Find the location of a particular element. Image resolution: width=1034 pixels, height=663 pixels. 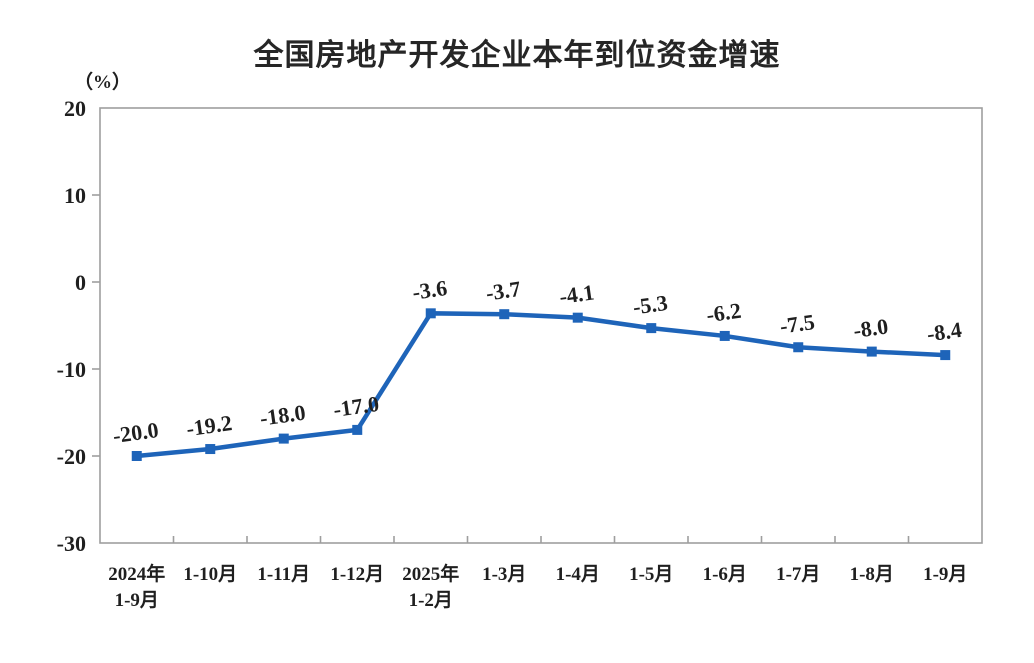

data-label: -3.7 is located at coordinates (503, 291).